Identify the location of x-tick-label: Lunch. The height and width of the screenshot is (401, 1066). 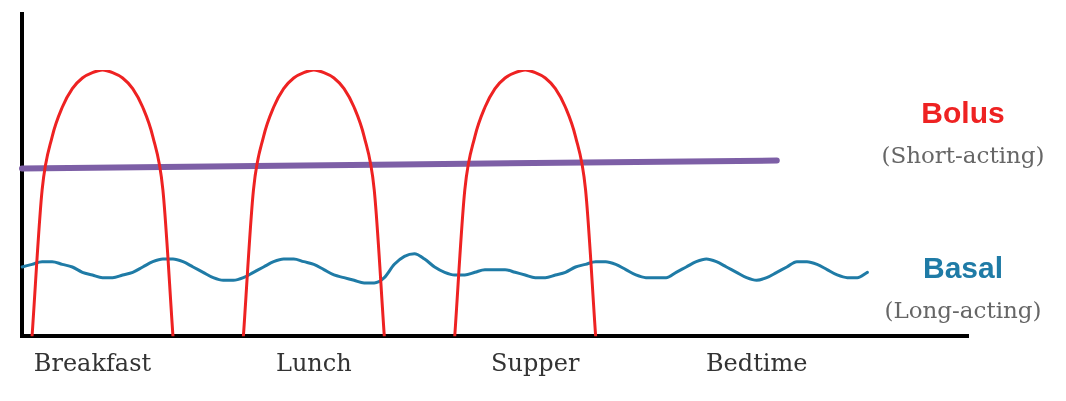
(313, 362).